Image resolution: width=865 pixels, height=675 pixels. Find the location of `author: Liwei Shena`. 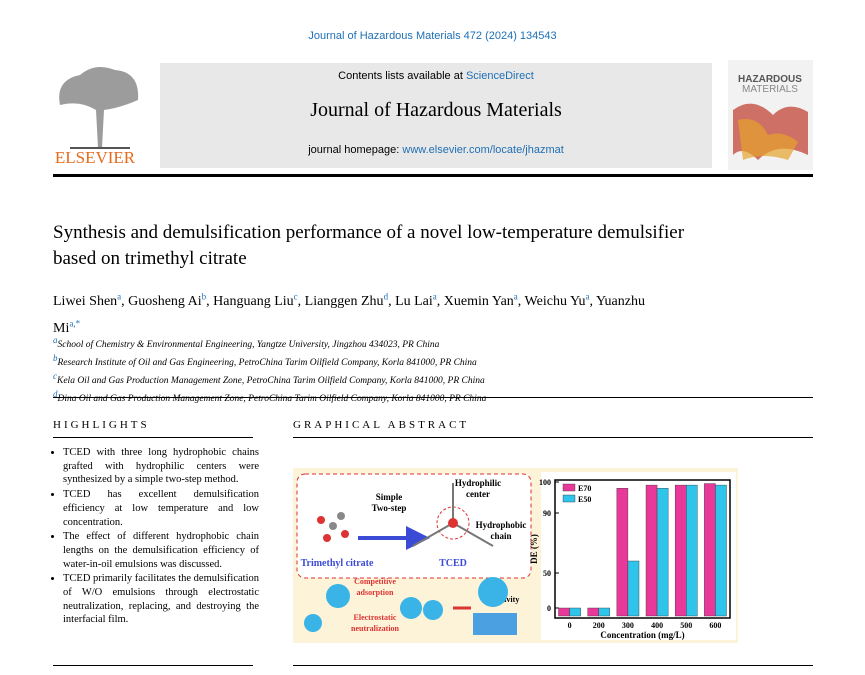

author: Liwei Shena is located at coordinates (90, 300).